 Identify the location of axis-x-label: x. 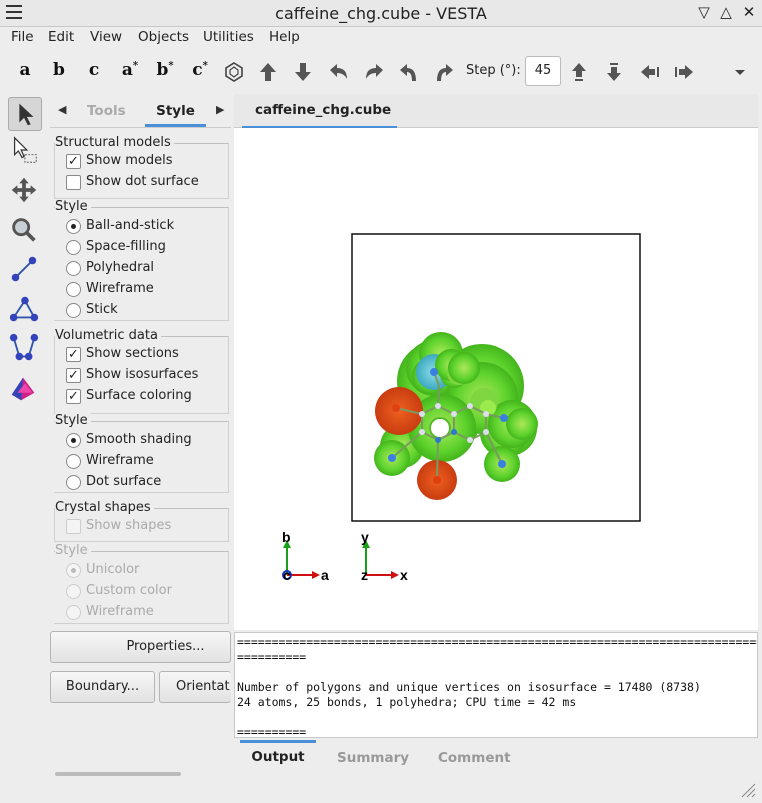
(404, 575).